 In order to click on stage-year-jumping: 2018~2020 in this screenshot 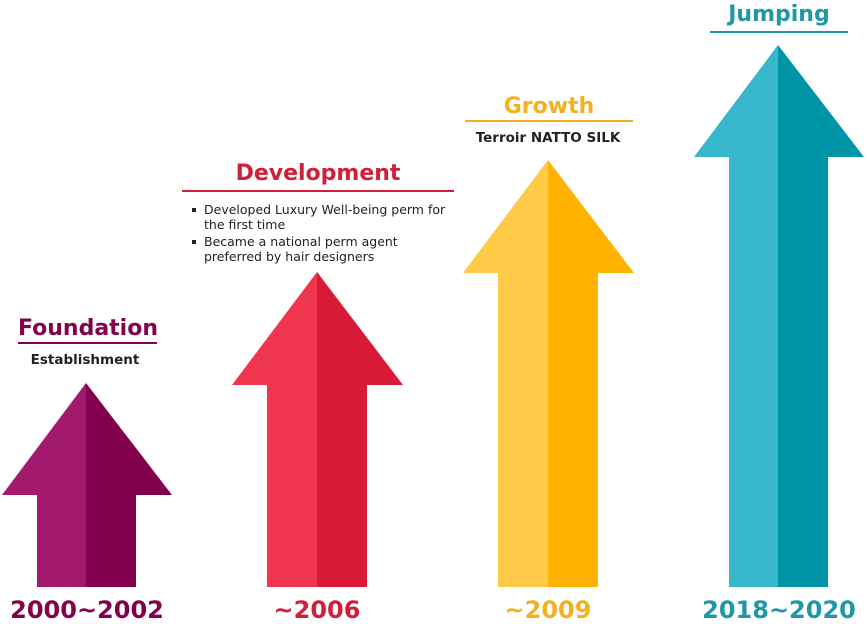, I will do `click(779, 610)`.